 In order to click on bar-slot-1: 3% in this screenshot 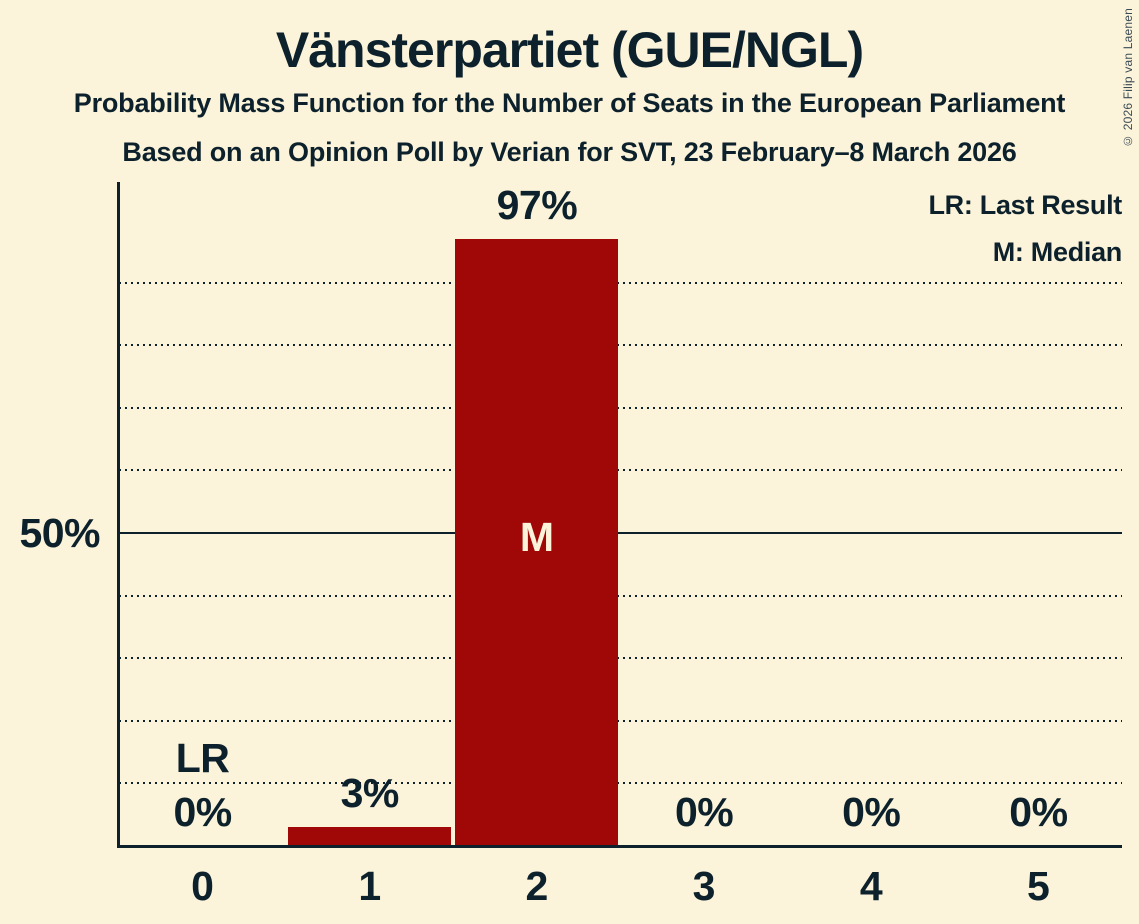, I will do `click(369, 514)`.